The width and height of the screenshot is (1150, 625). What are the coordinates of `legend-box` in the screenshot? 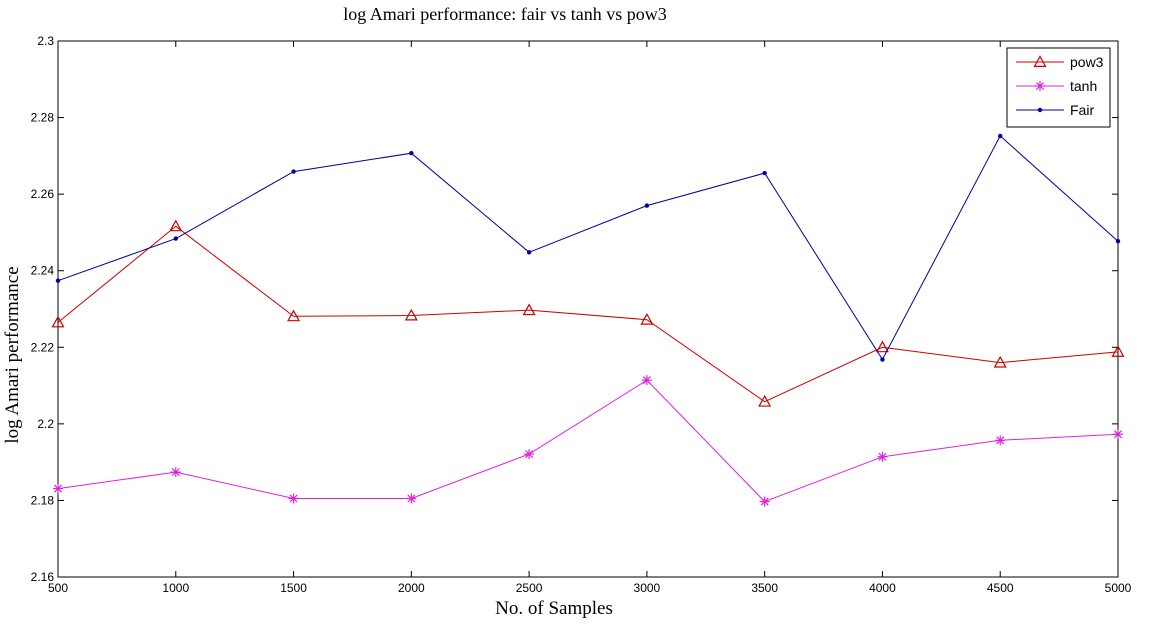 It's located at (1058, 87).